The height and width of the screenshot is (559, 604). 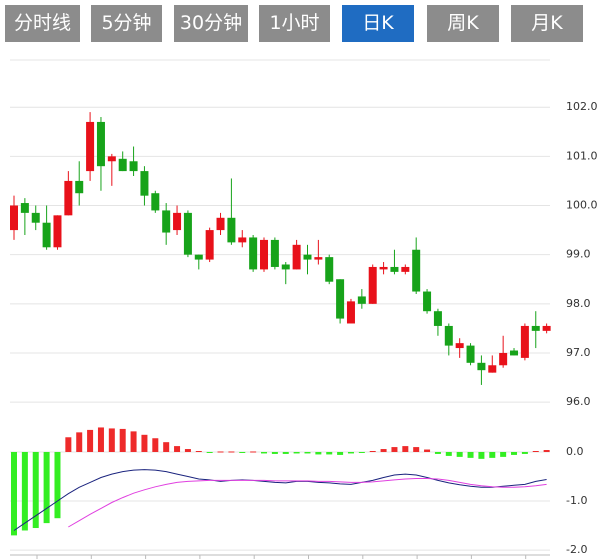 I want to click on y-tick-label: 102.0, so click(x=582, y=106).